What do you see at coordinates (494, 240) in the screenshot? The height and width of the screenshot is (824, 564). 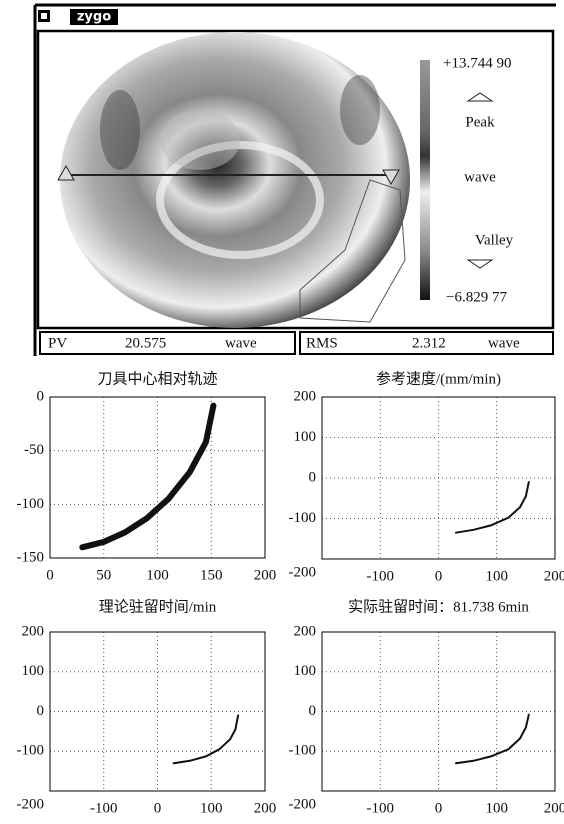 I see `valley-label: Valley` at bounding box center [494, 240].